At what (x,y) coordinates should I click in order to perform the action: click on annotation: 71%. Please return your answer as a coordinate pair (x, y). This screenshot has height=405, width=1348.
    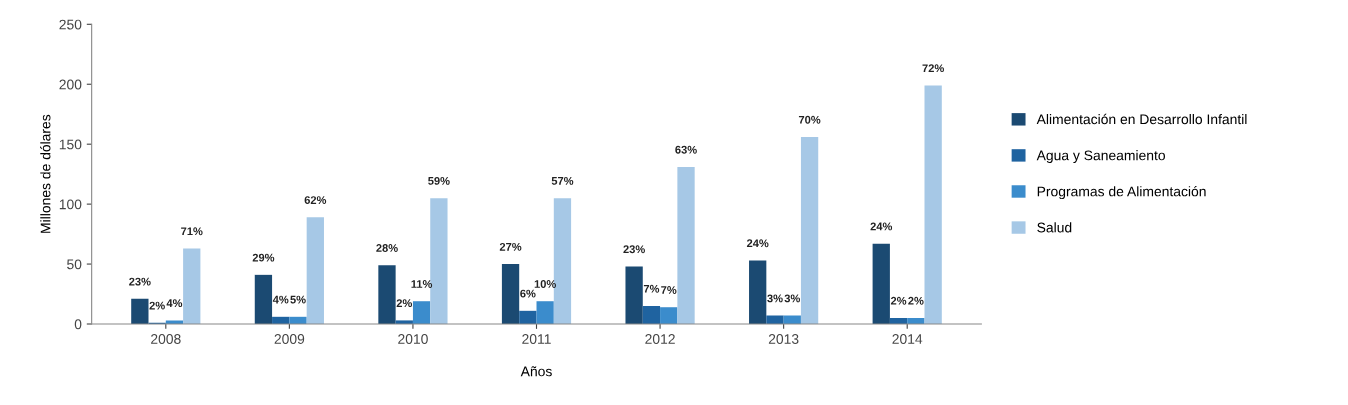
    Looking at the image, I should click on (192, 231).